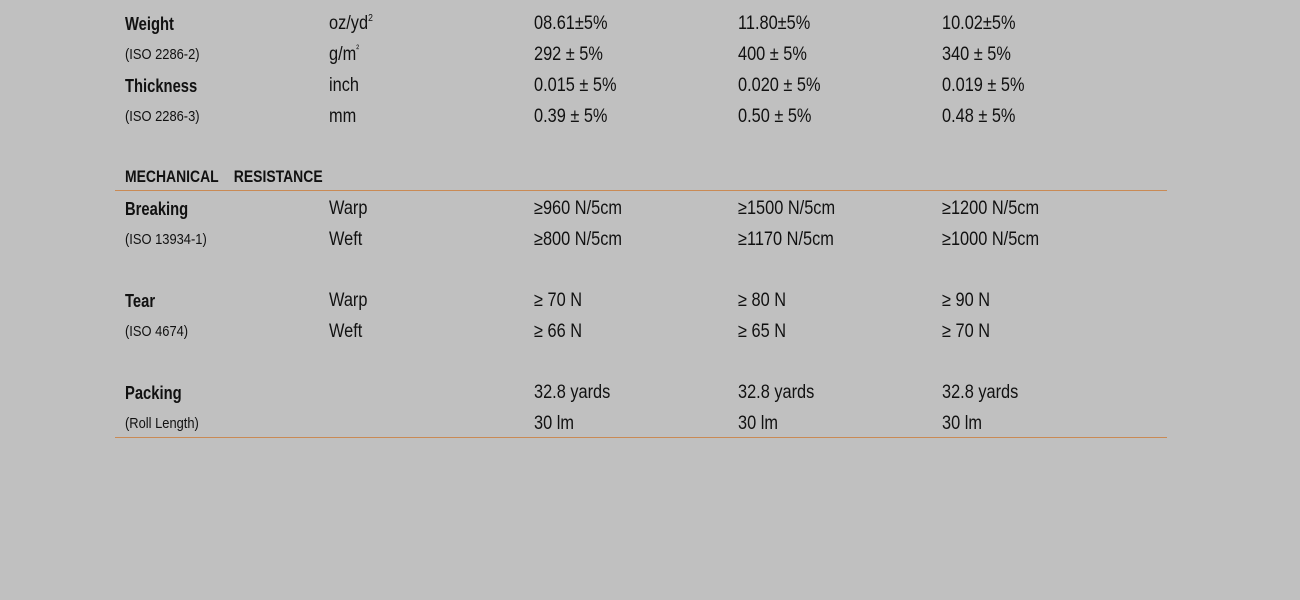 The width and height of the screenshot is (1300, 600). Describe the element at coordinates (650, 424) in the screenshot. I see `table-row: (Roll Length) 30 lm 30 lm 30 lm` at that location.